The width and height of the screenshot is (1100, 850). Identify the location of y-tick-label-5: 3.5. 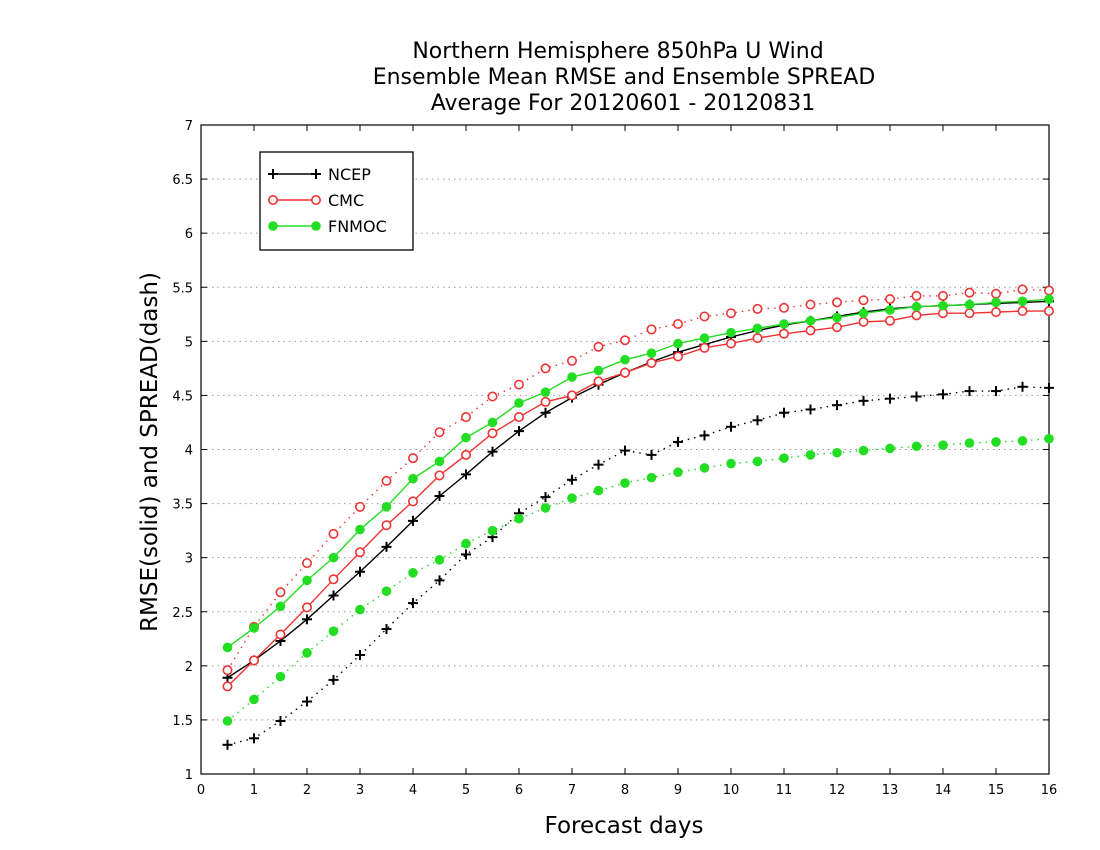
(182, 505).